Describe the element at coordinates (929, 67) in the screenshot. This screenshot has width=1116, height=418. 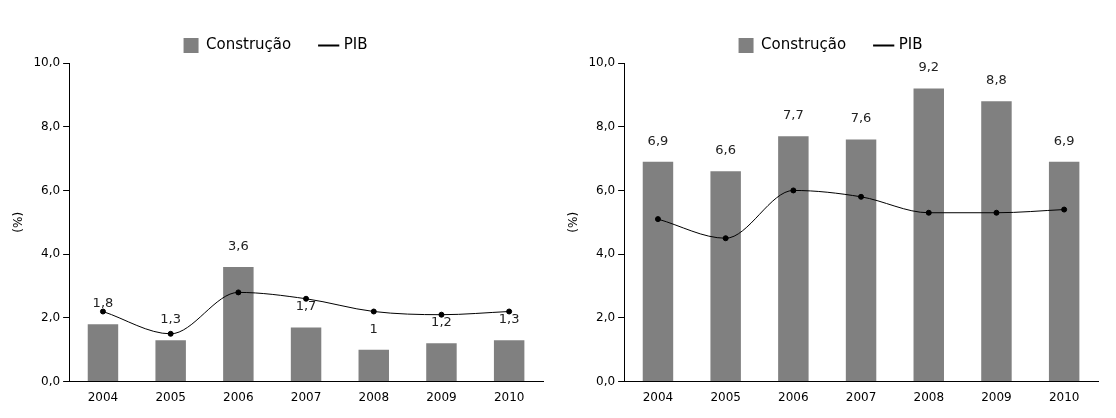
I see `data-label: 9,2` at that location.